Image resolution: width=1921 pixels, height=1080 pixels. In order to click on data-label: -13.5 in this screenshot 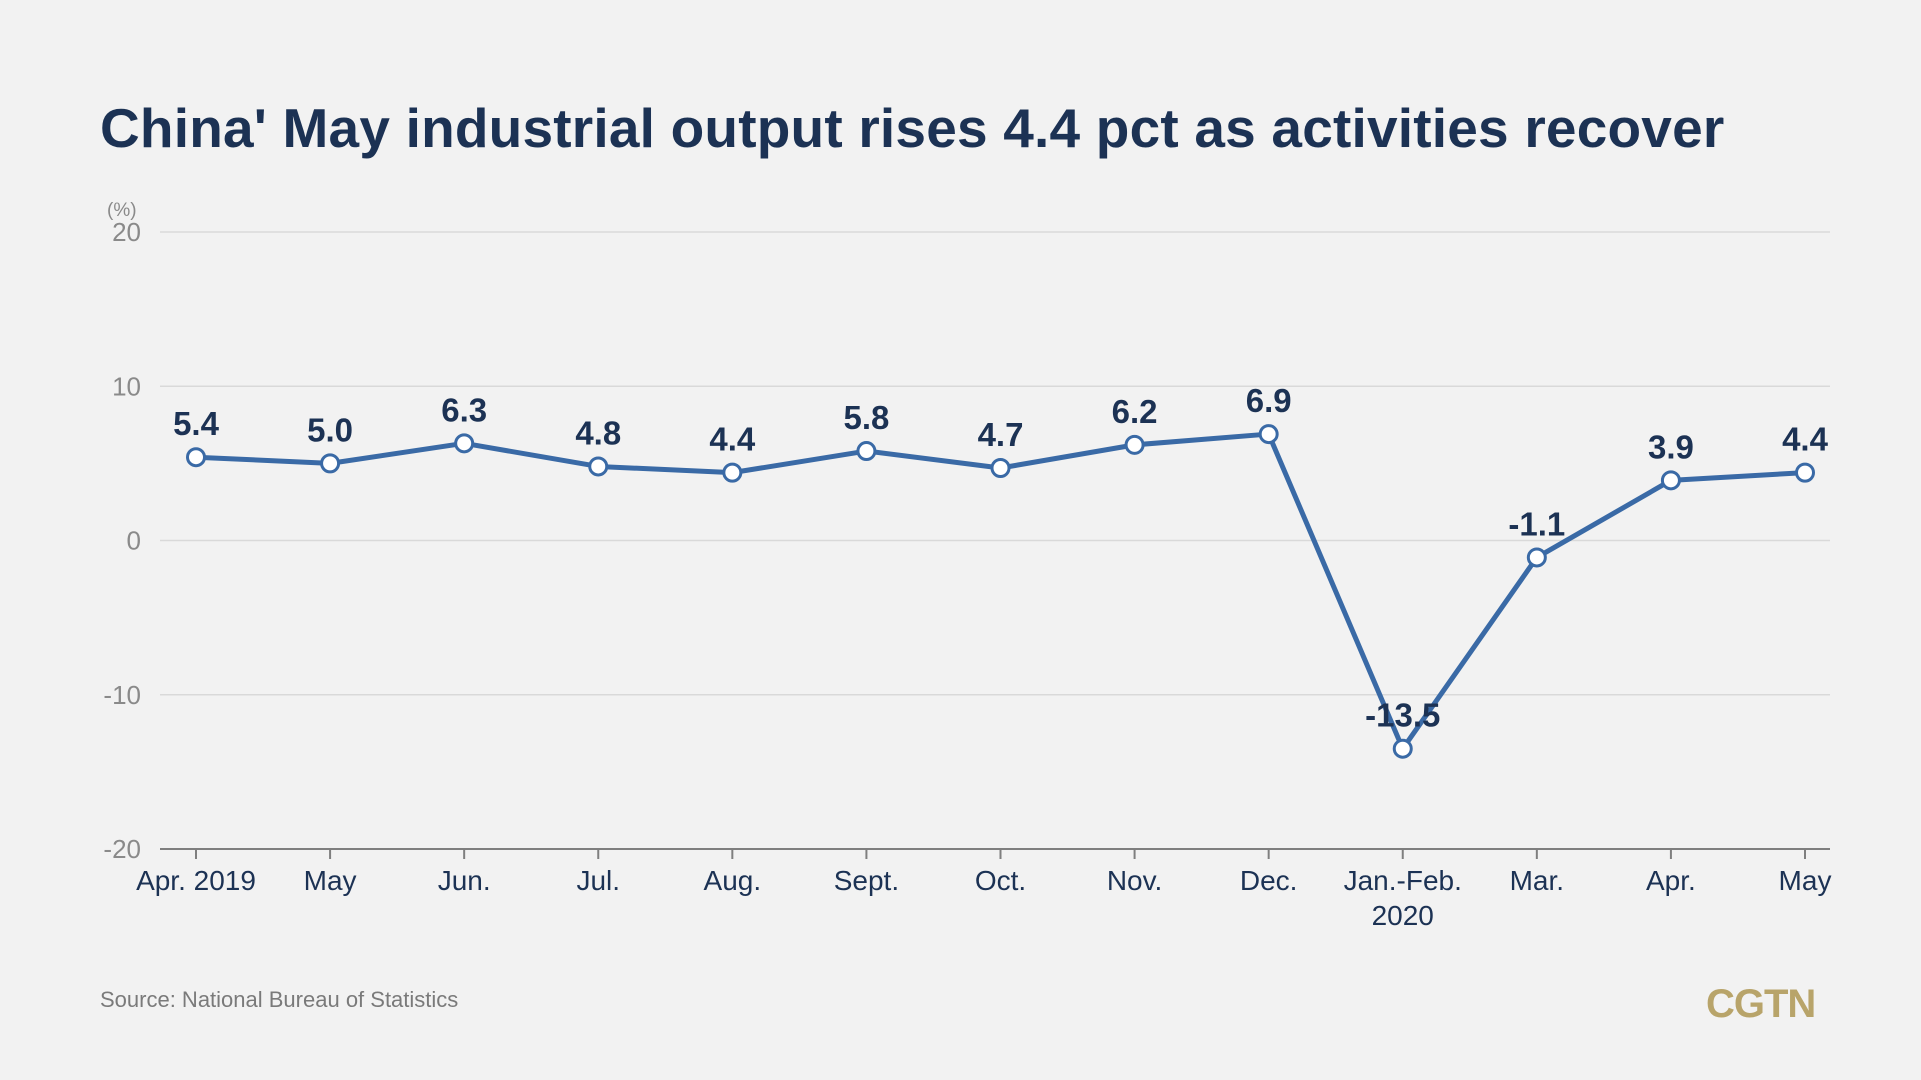, I will do `click(1402, 715)`.